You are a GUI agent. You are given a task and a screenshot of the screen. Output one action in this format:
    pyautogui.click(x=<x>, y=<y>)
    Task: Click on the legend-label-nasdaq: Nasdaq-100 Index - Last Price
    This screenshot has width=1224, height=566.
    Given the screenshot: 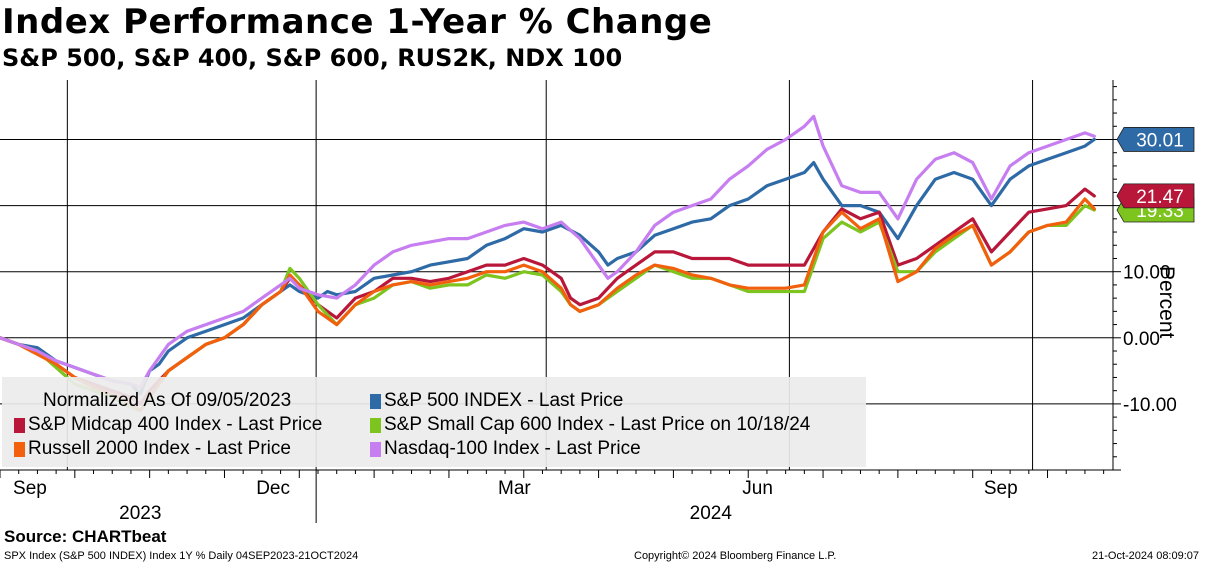 What is the action you would take?
    pyautogui.click(x=512, y=448)
    